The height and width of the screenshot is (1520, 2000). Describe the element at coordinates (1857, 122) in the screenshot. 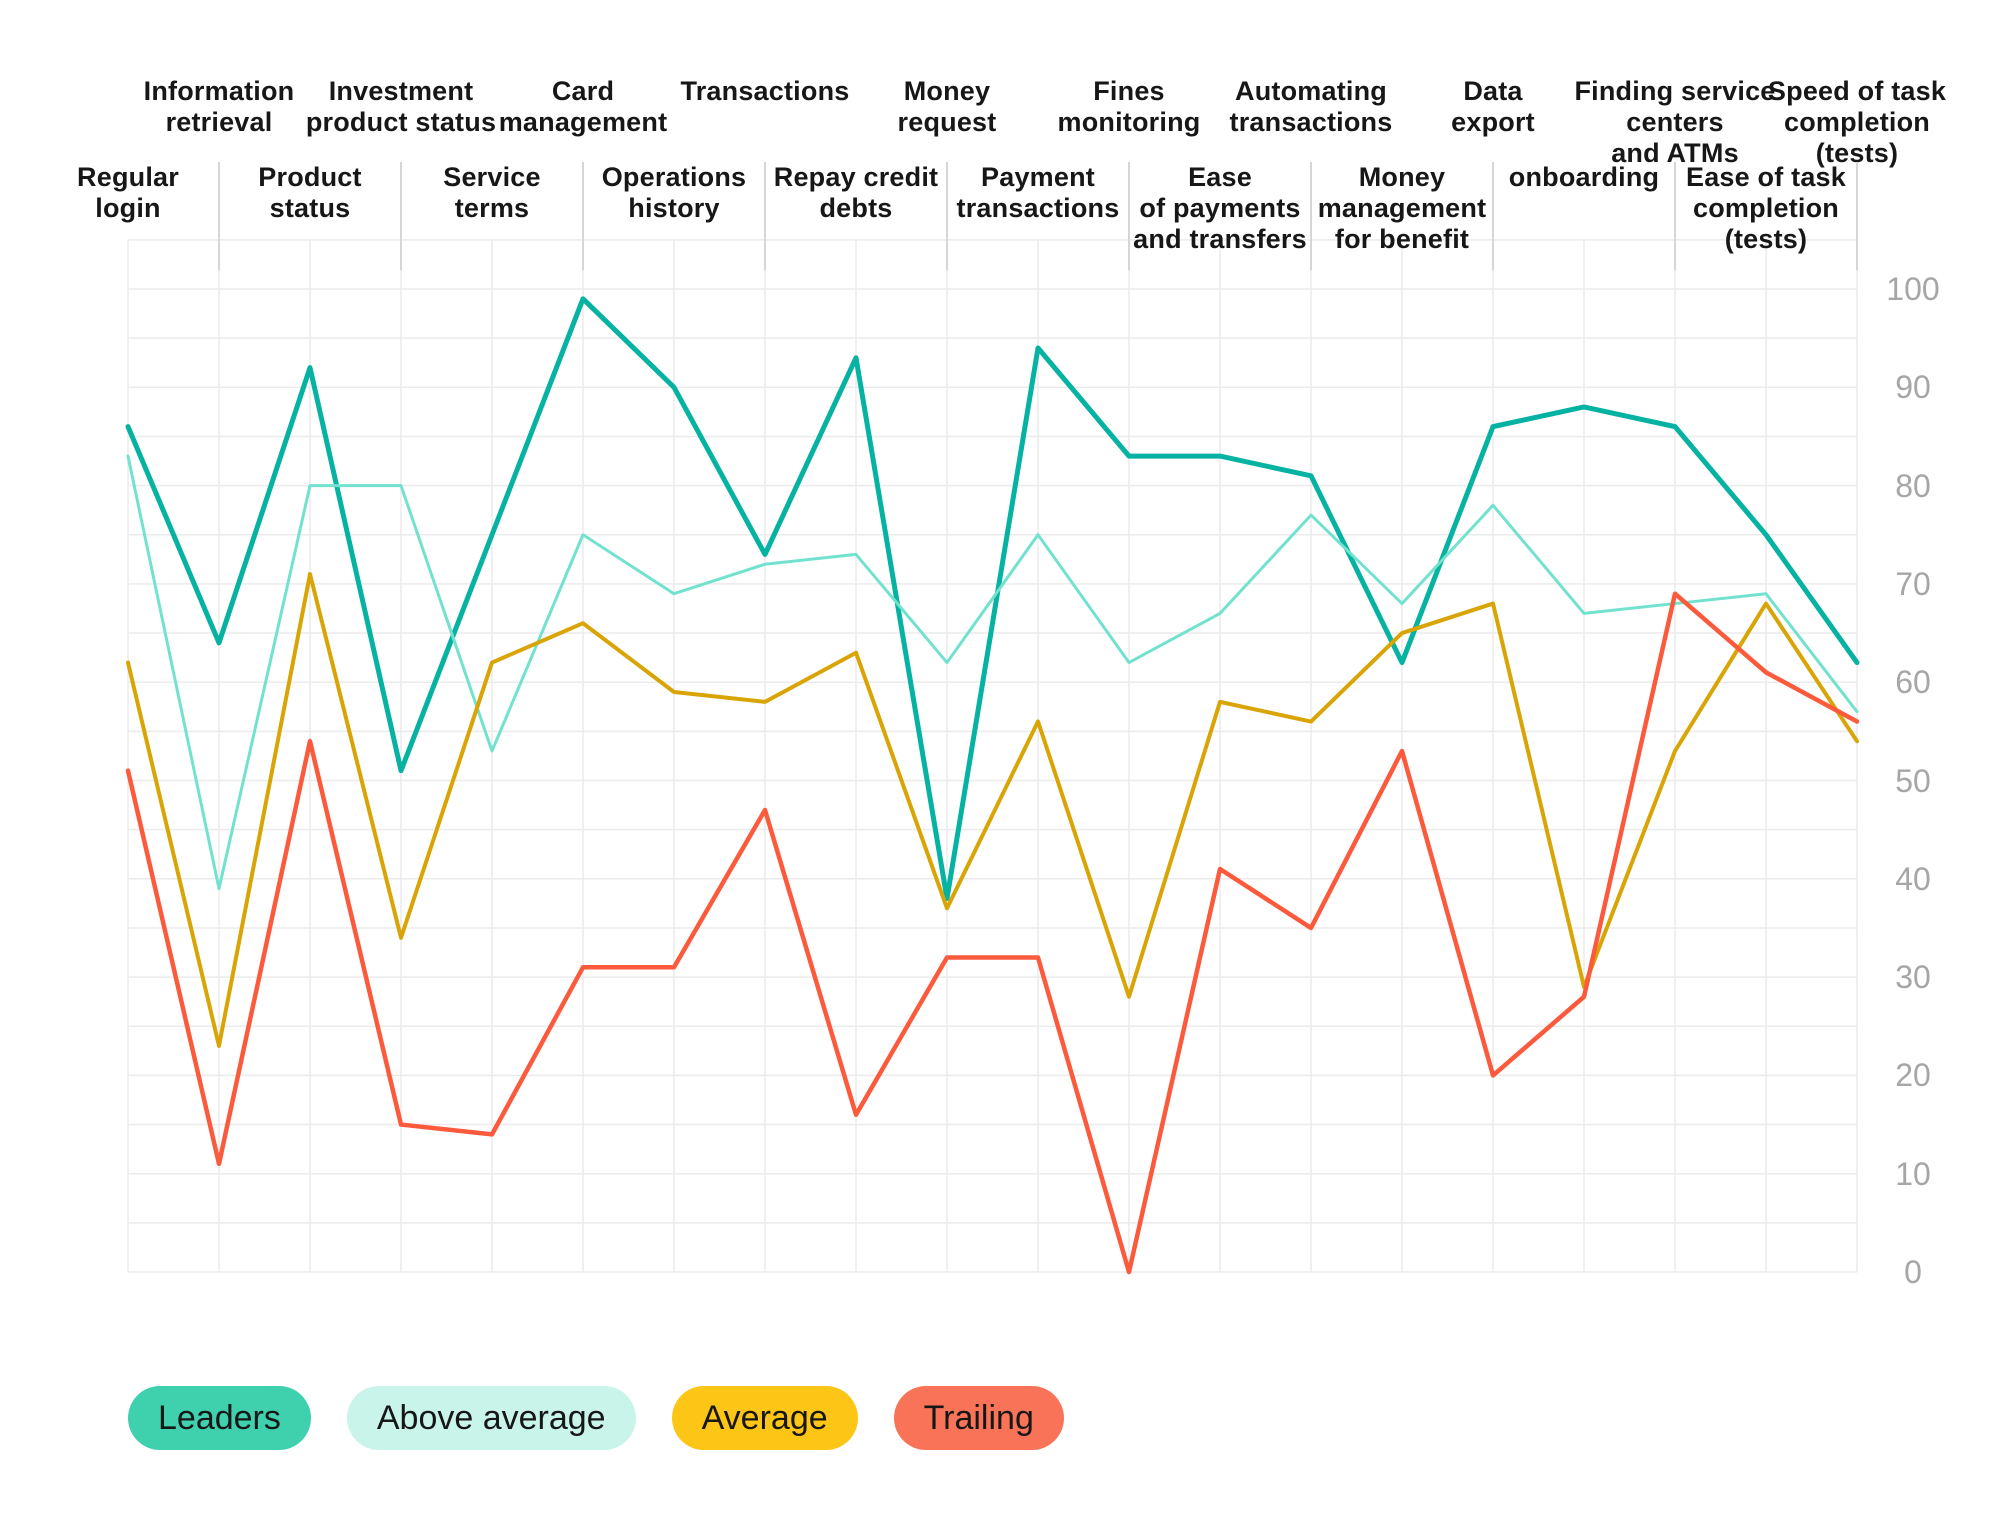

I see `category-label: Speed of task completion (tests)` at that location.